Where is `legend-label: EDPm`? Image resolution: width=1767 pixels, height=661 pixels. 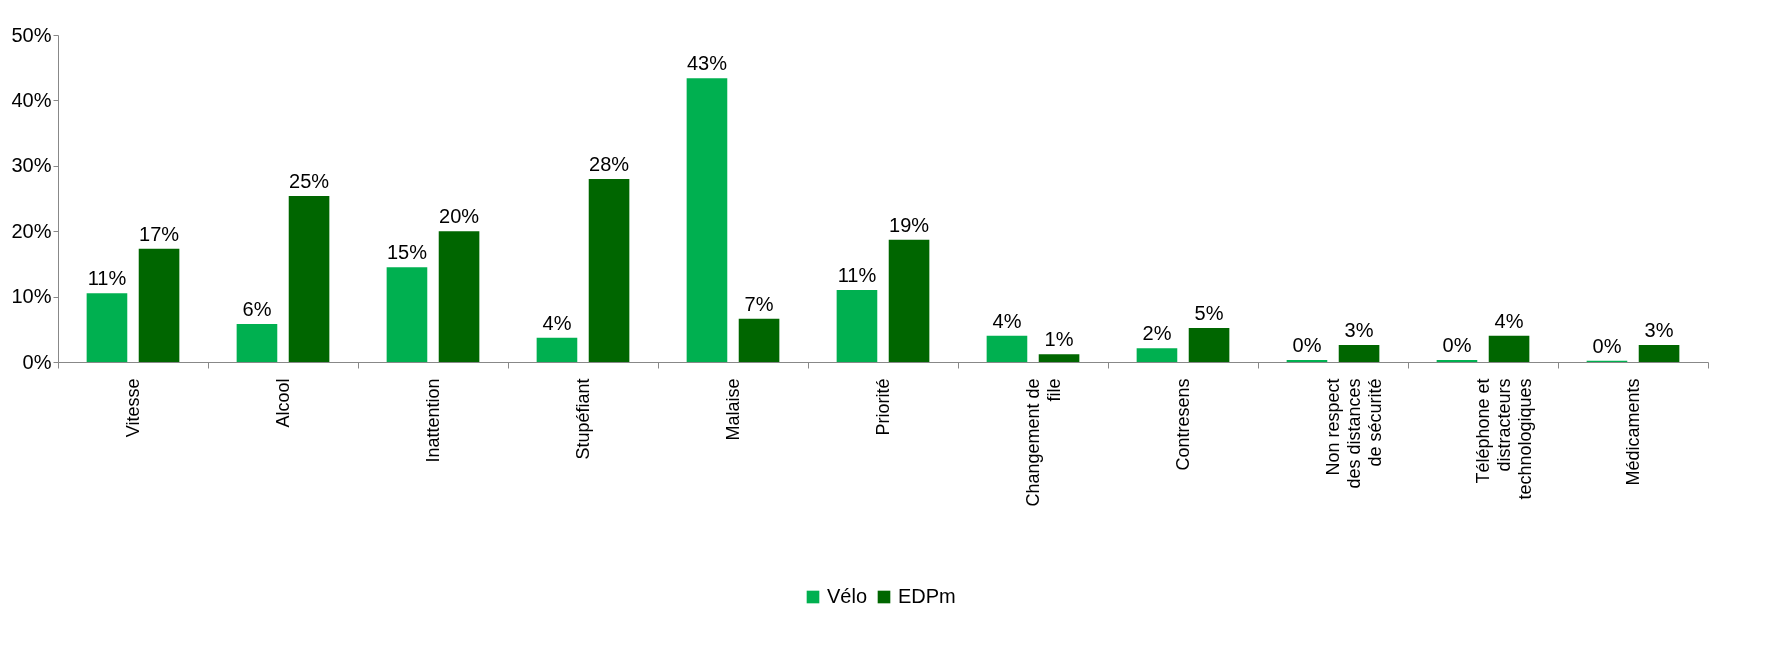 legend-label: EDPm is located at coordinates (927, 596).